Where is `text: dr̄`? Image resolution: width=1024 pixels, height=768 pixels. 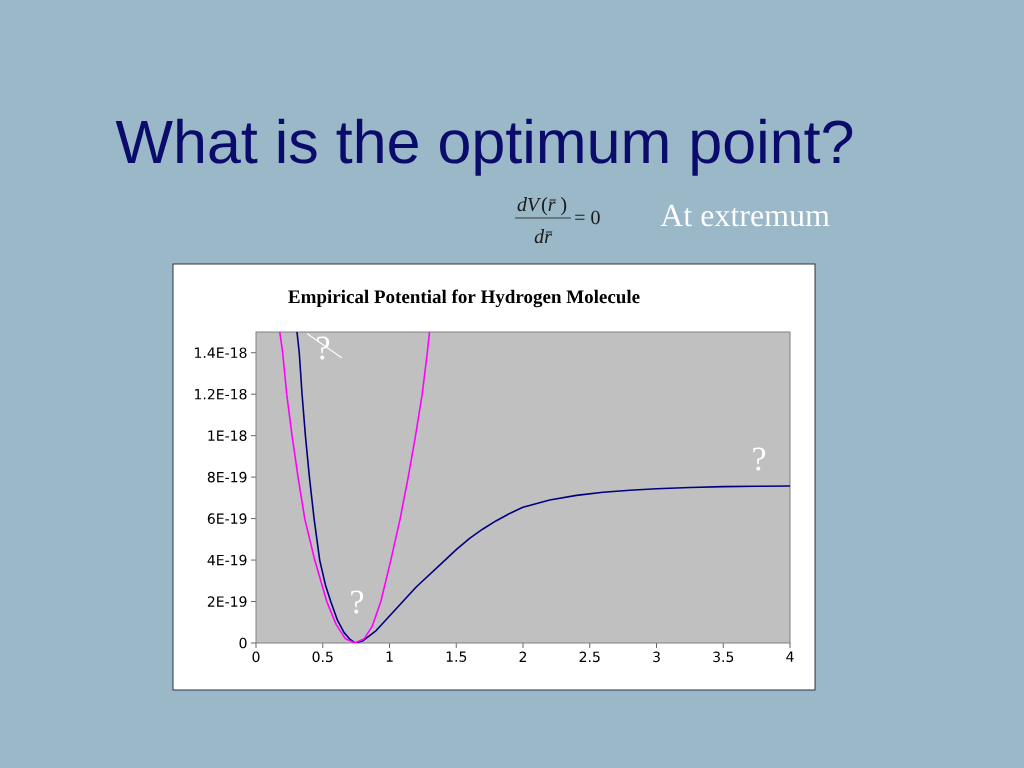
text: dr̄ is located at coordinates (543, 236).